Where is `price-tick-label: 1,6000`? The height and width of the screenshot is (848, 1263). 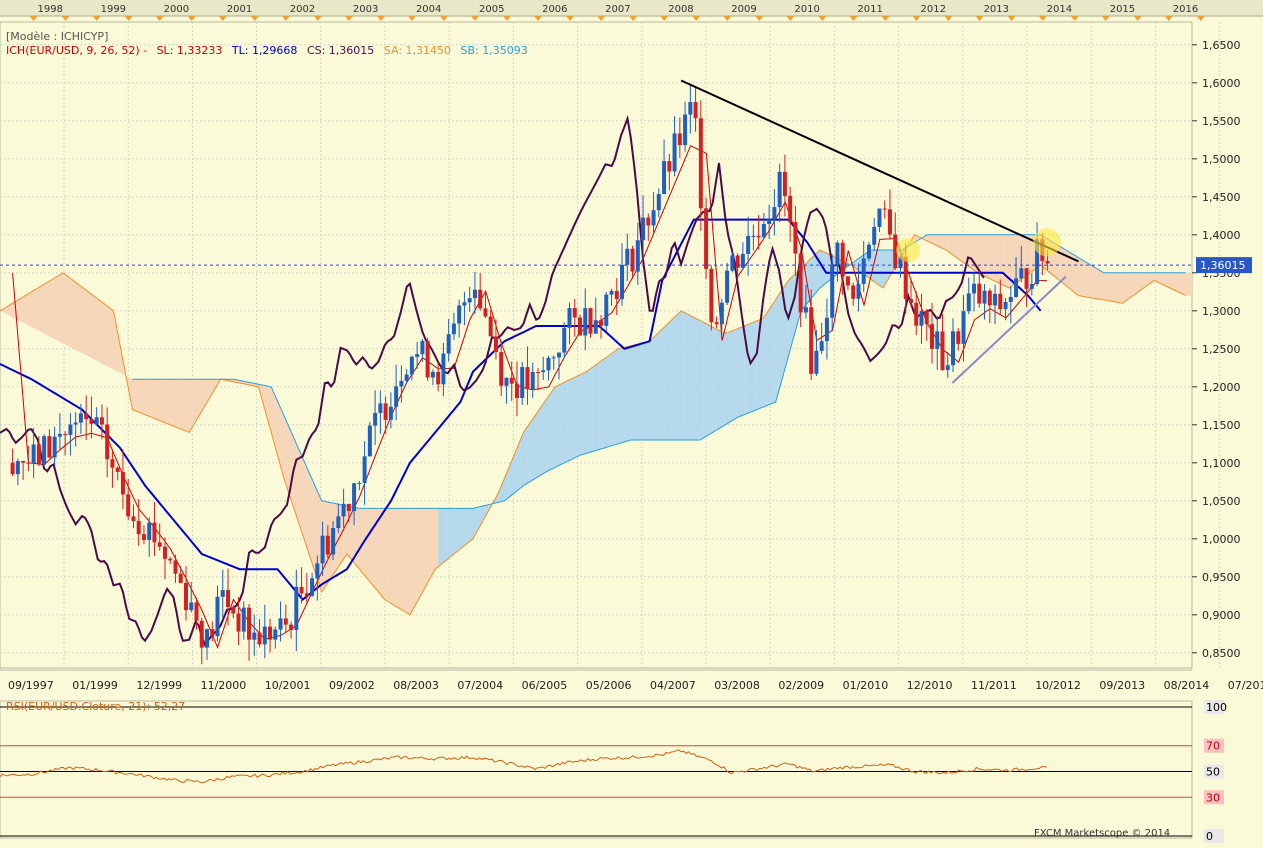
price-tick-label: 1,6000 is located at coordinates (1221, 83).